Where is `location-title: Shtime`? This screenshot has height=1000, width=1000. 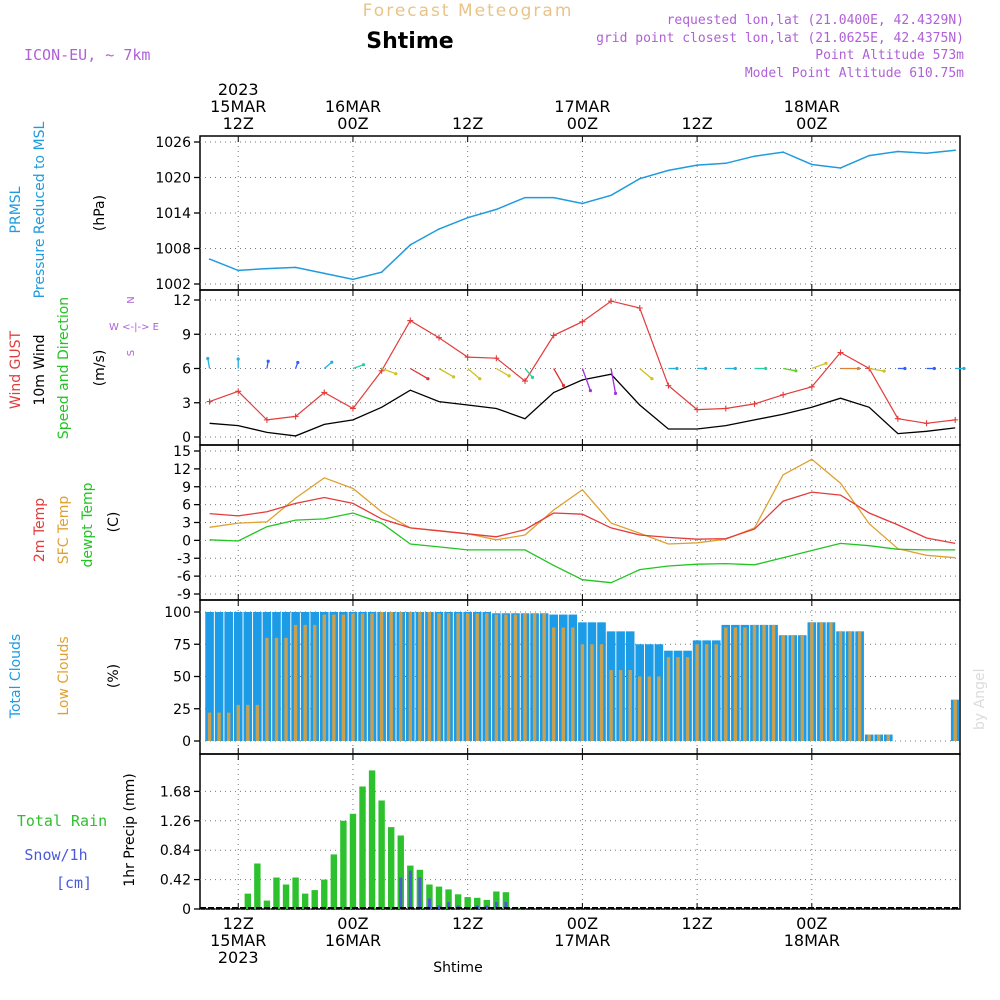 location-title: Shtime is located at coordinates (409, 41).